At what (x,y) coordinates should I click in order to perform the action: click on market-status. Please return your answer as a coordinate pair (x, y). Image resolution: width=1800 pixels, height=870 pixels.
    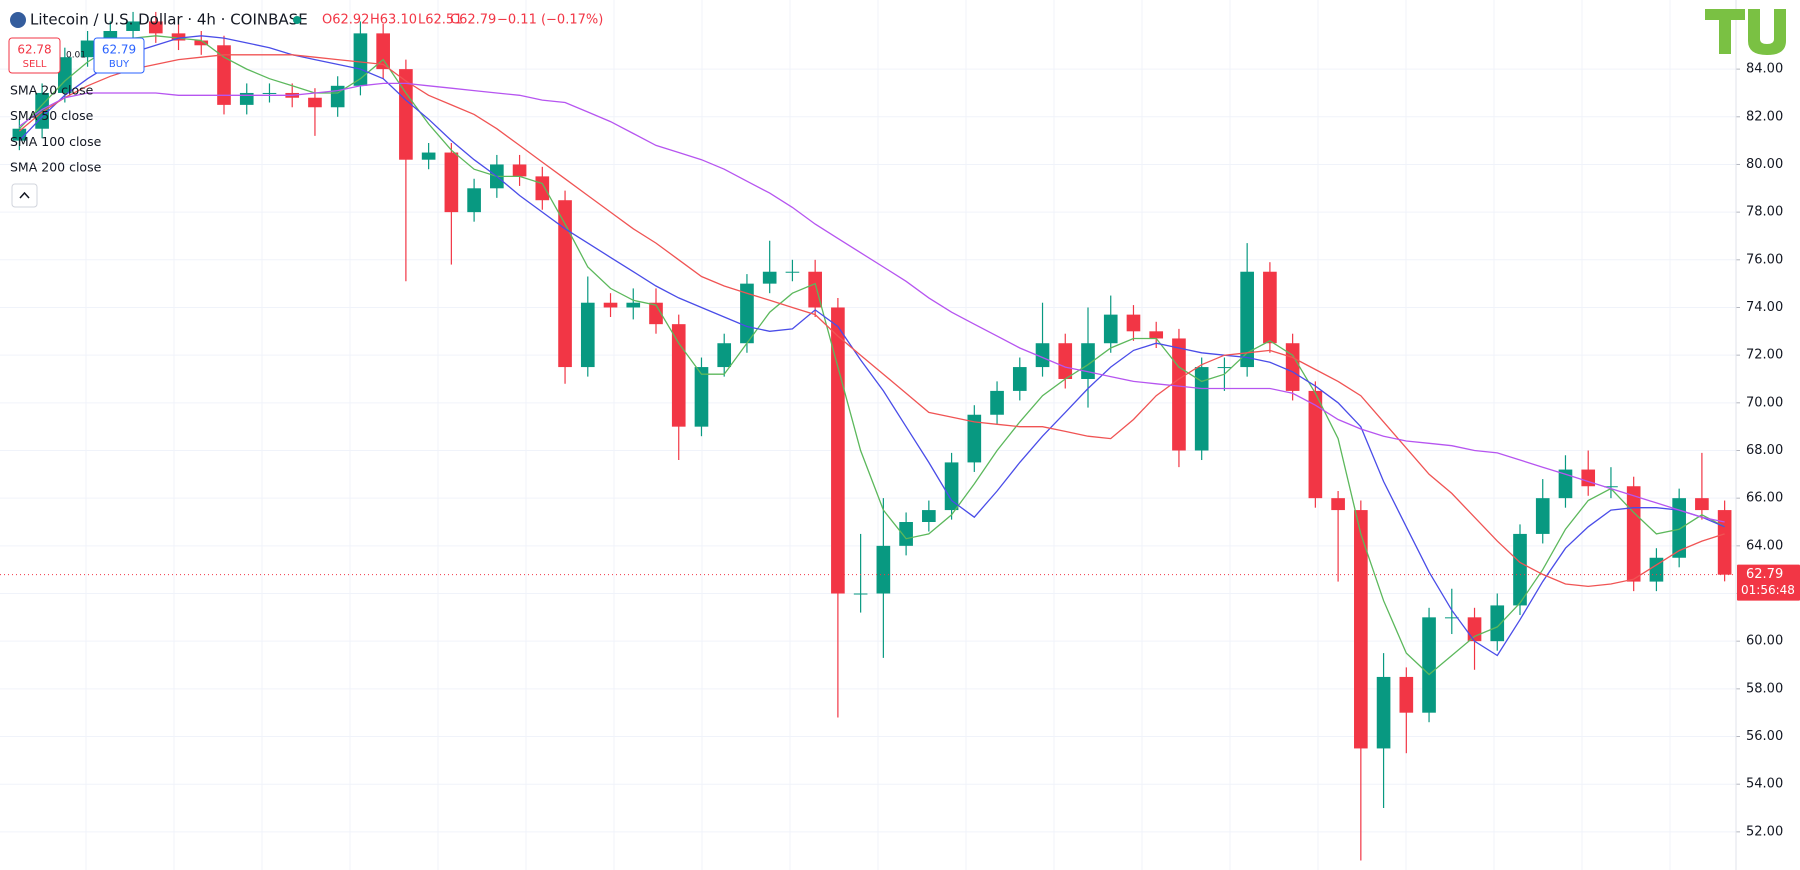
    Looking at the image, I should click on (297, 20).